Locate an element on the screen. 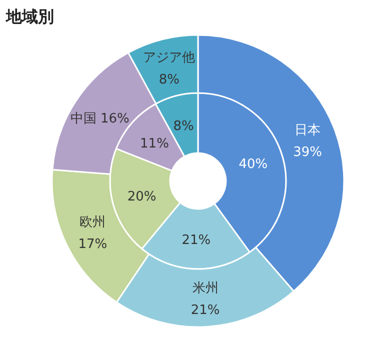  slice-label: アジア他 is located at coordinates (169, 58).